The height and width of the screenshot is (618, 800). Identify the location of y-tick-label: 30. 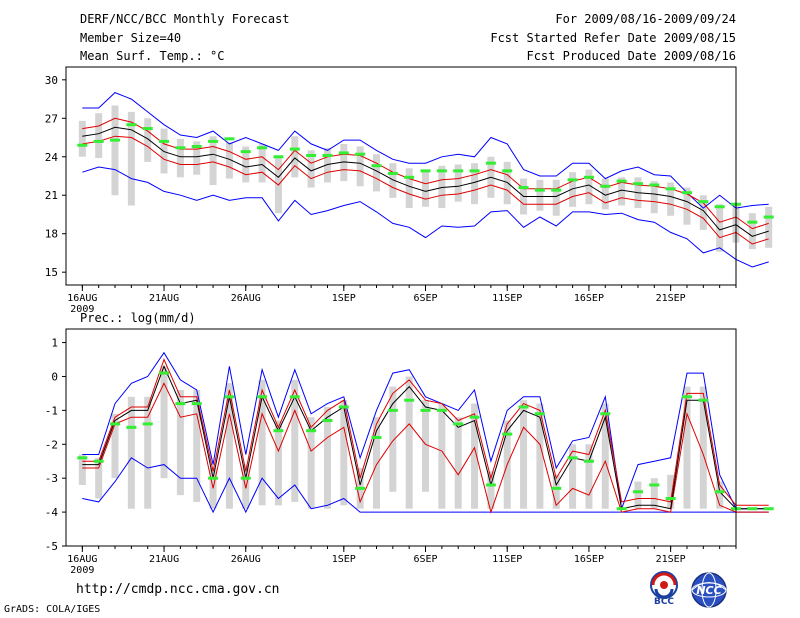
(51, 80).